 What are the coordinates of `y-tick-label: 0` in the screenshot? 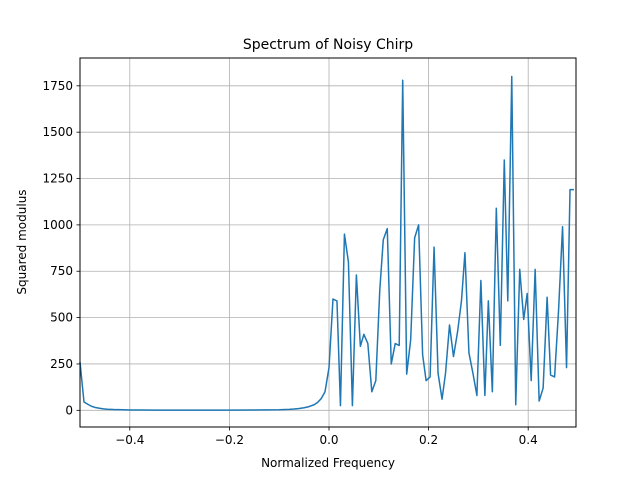 It's located at (69, 410).